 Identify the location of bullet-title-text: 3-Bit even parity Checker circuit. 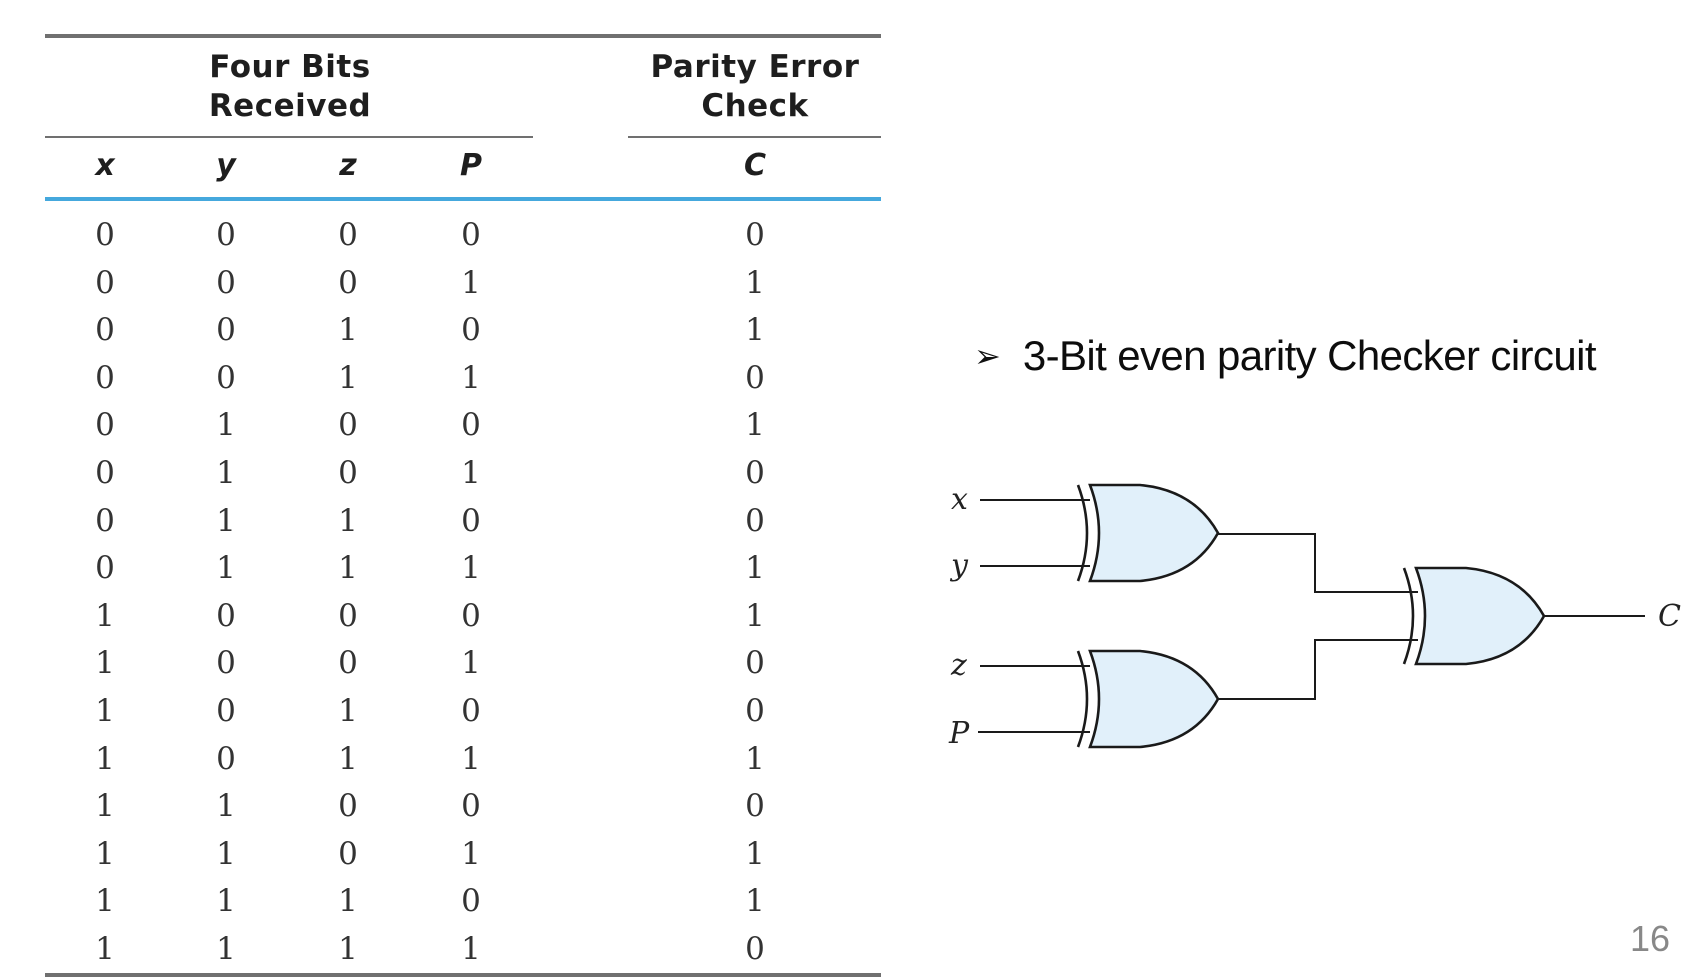
(1309, 355).